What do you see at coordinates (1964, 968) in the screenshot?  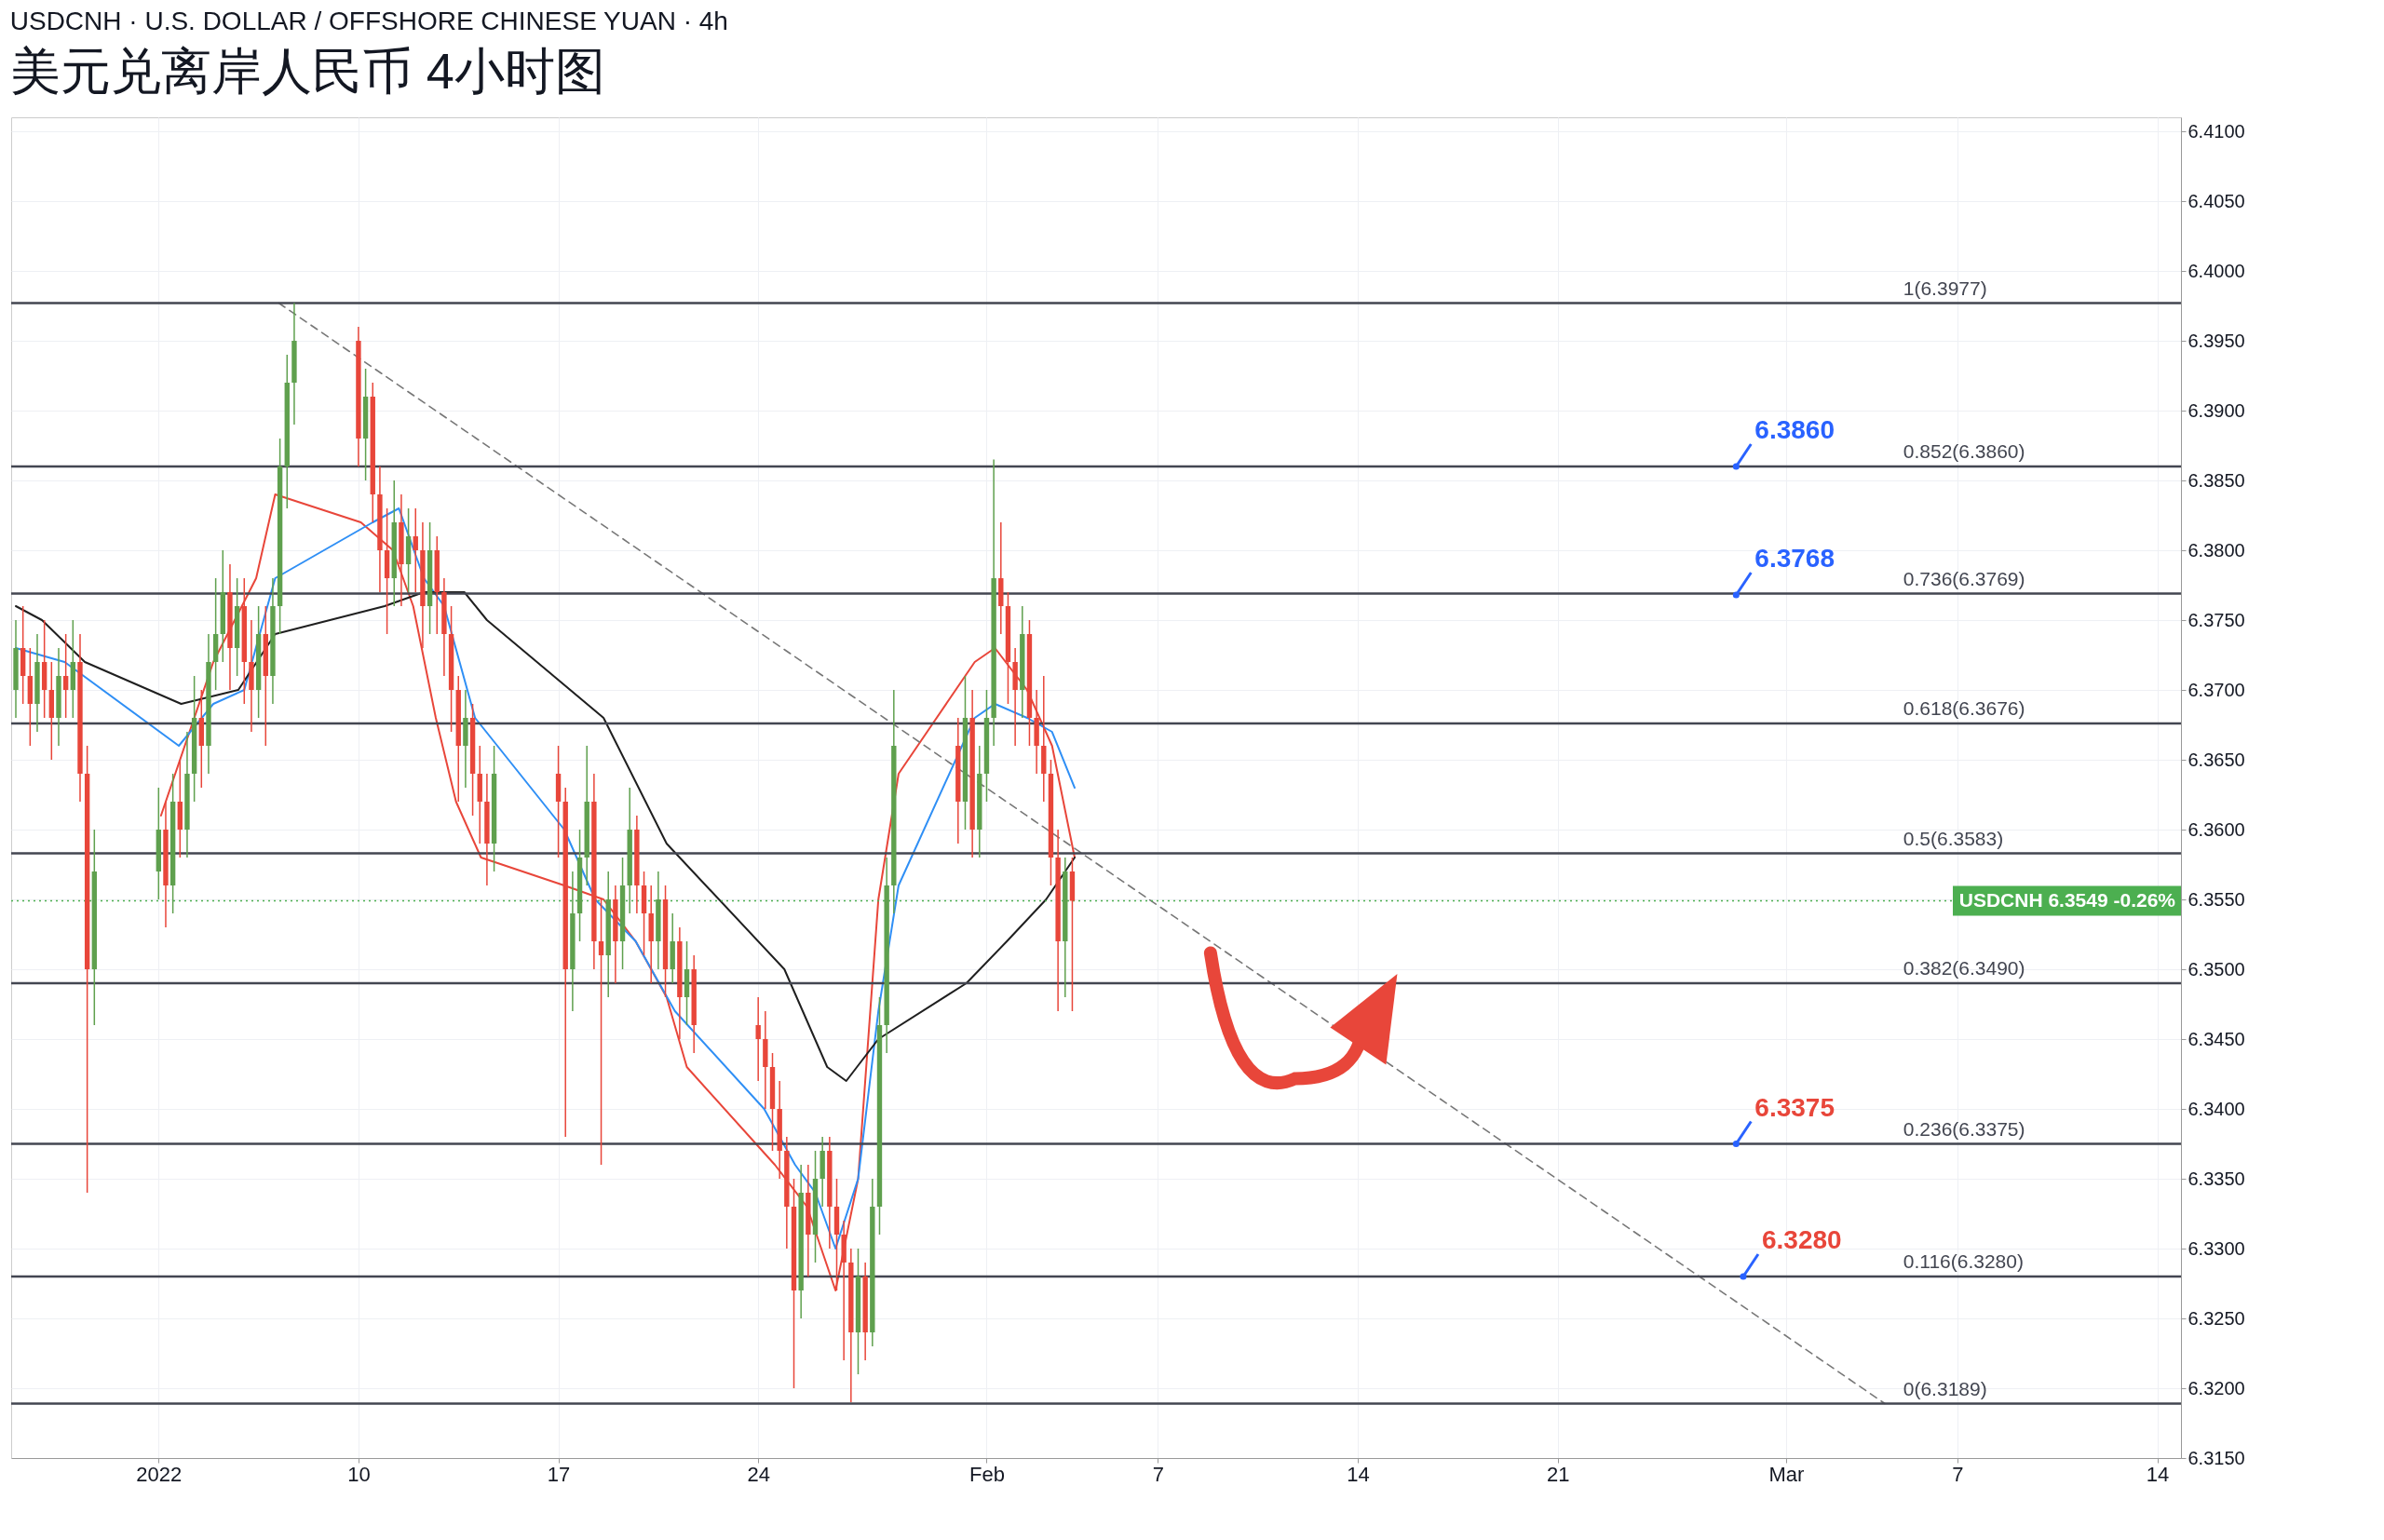 I see `ref-line-label: 0.382(6.3490)` at bounding box center [1964, 968].